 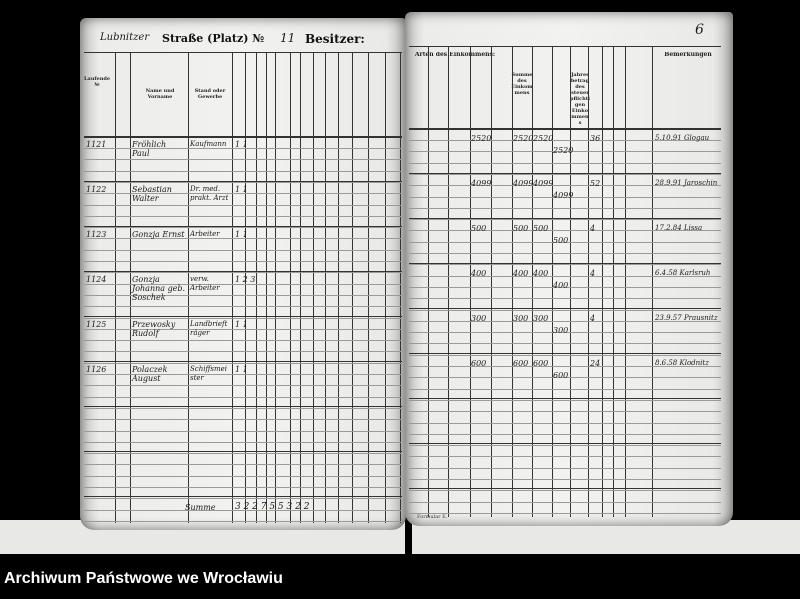 I want to click on income-sum: 4099, so click(x=523, y=183).